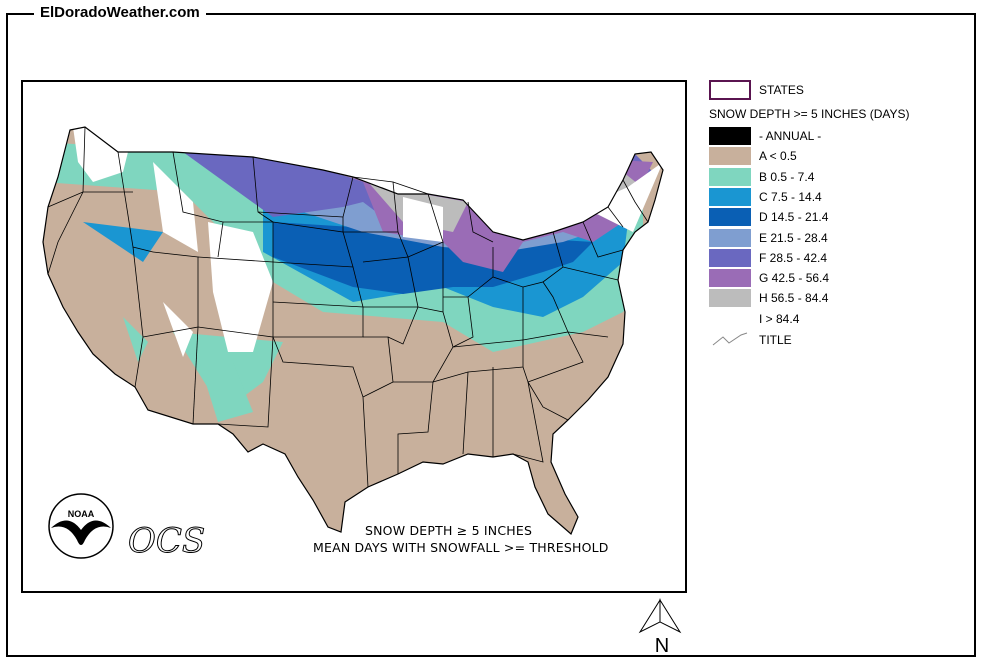 This screenshot has height=661, width=981. I want to click on legend-class-label: D 14.5 - 21.4, so click(794, 217).